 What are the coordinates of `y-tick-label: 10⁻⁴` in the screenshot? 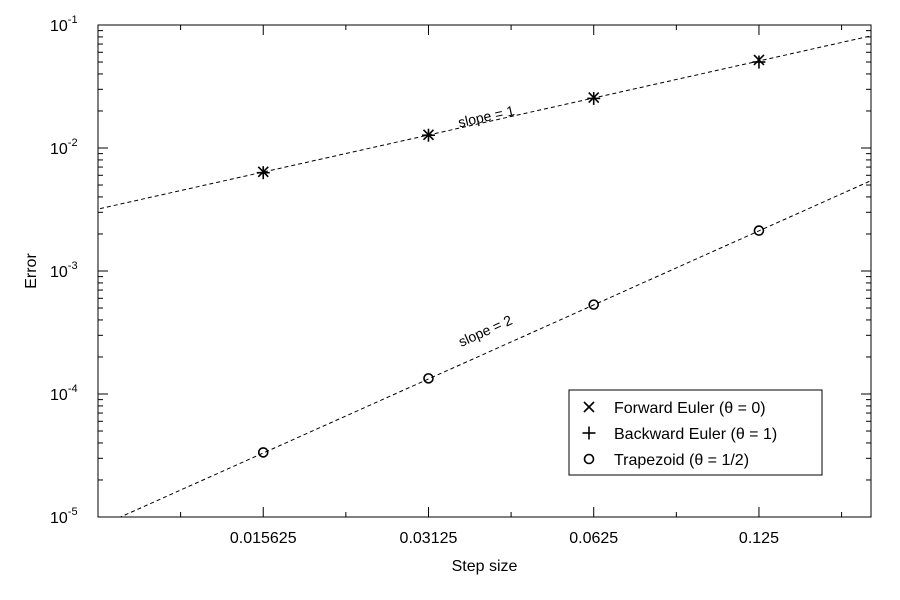 It's located at (64, 393).